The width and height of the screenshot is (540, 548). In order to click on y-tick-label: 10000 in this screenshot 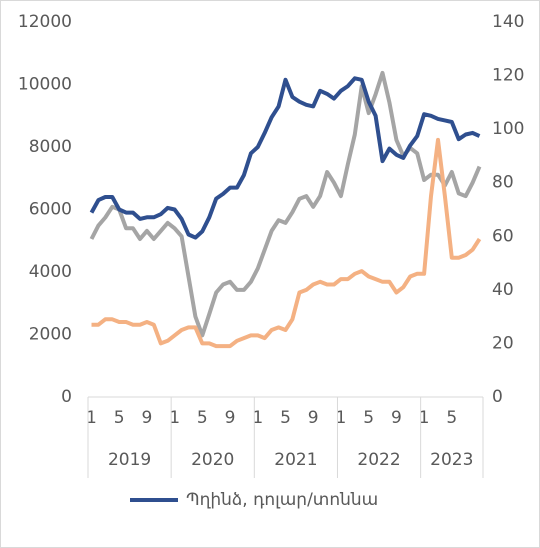, I will do `click(45, 85)`.